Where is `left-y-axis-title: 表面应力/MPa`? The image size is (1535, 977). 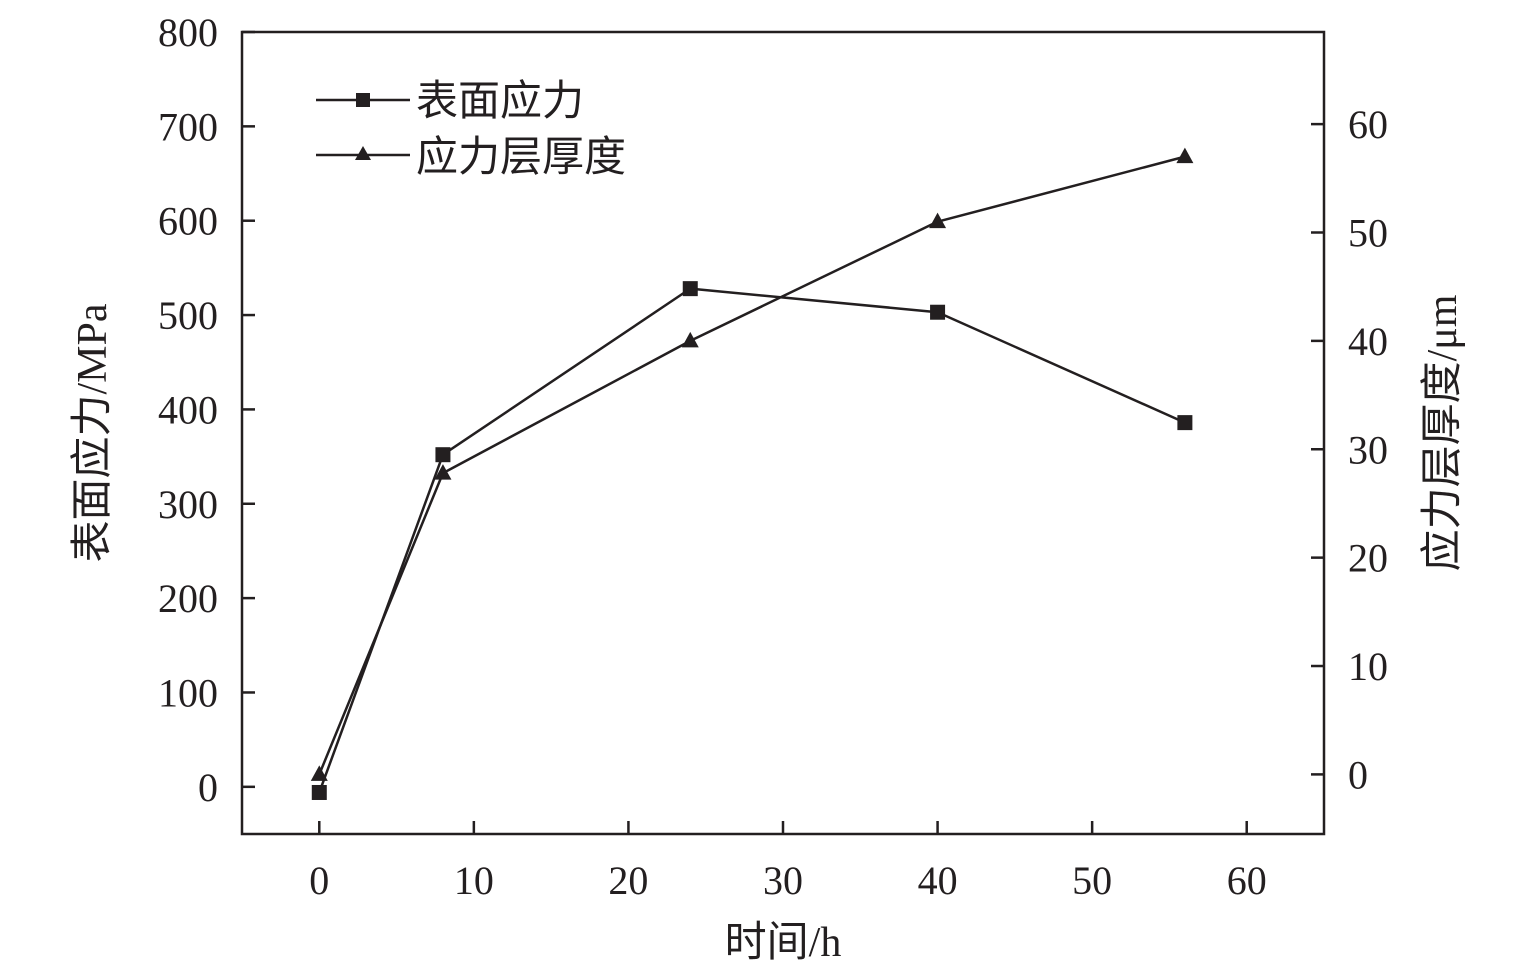
left-y-axis-title: 表面应力/MPa is located at coordinates (92, 432).